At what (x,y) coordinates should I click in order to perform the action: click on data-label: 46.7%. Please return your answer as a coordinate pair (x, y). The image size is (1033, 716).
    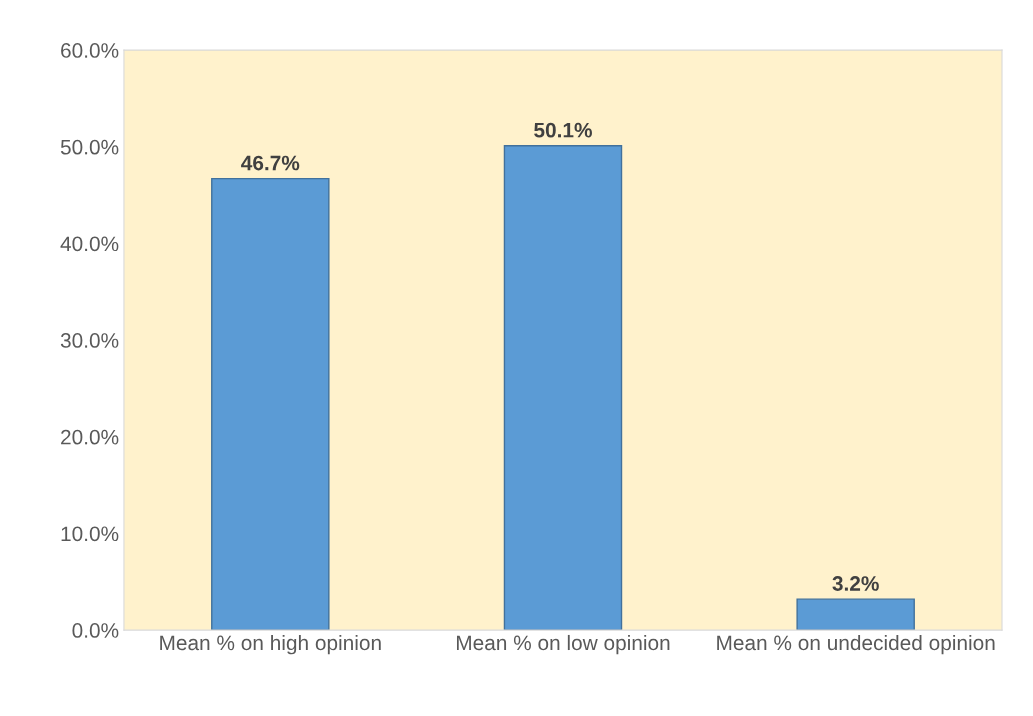
    Looking at the image, I should click on (270, 163).